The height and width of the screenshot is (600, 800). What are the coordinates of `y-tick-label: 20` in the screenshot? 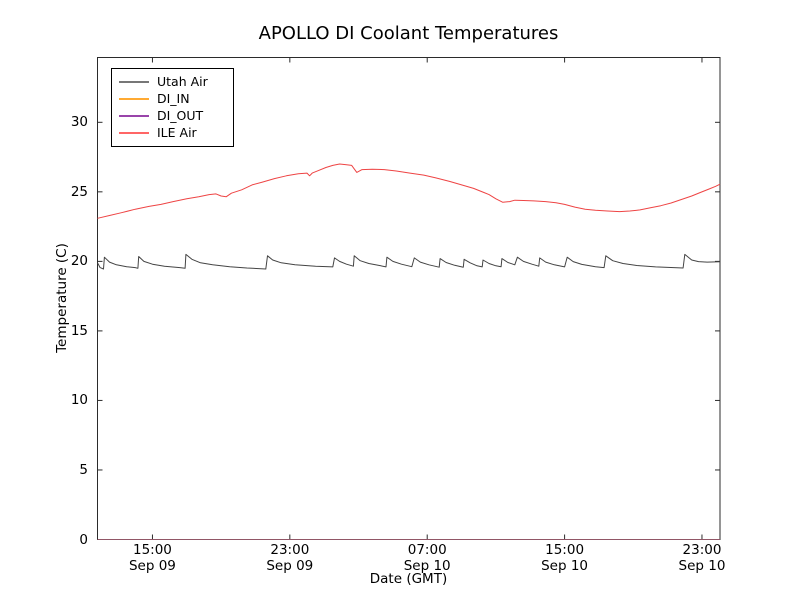 It's located at (79, 261).